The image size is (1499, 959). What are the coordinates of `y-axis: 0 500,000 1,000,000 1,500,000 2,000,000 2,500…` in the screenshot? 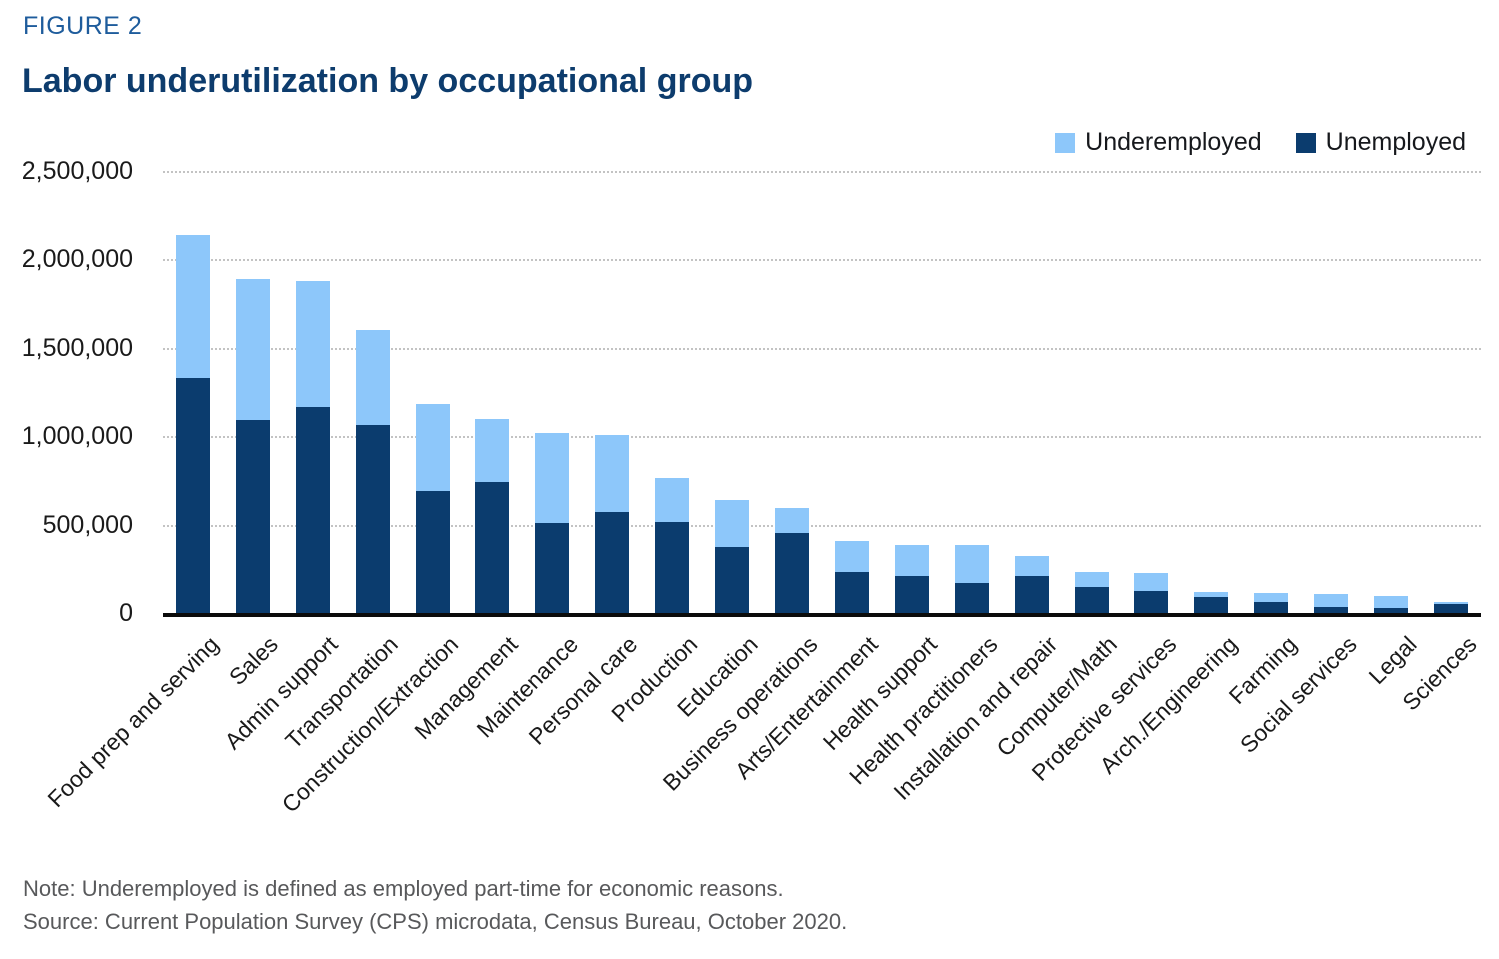 It's located at (66, 392).